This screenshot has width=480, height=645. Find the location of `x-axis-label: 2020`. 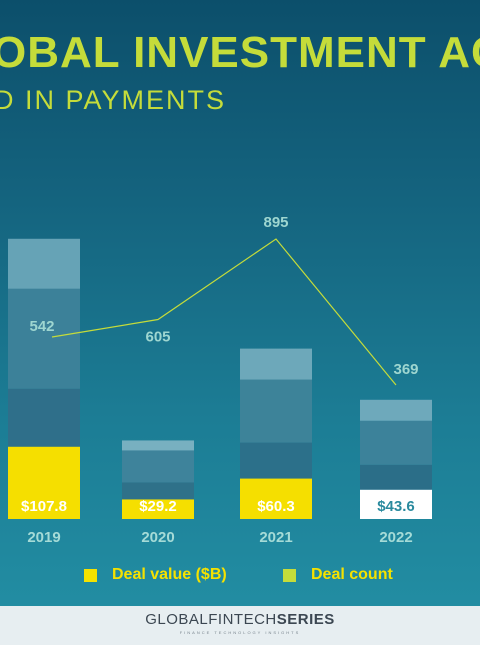

x-axis-label: 2020 is located at coordinates (157, 537).